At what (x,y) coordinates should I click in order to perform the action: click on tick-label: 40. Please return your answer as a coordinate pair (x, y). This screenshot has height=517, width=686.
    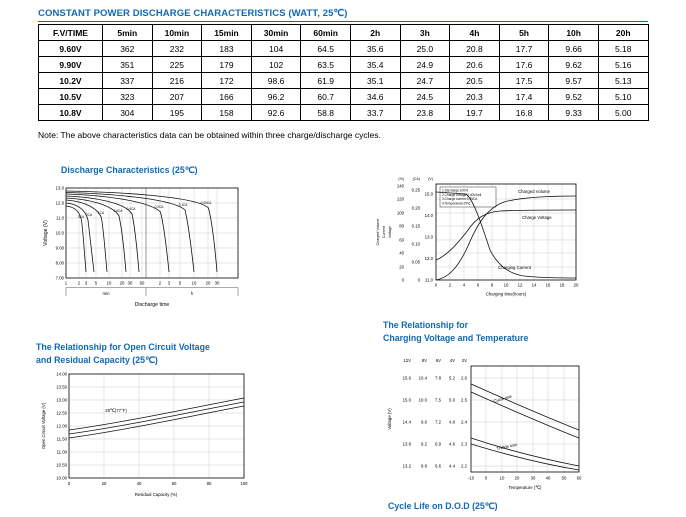
    Looking at the image, I should click on (548, 478).